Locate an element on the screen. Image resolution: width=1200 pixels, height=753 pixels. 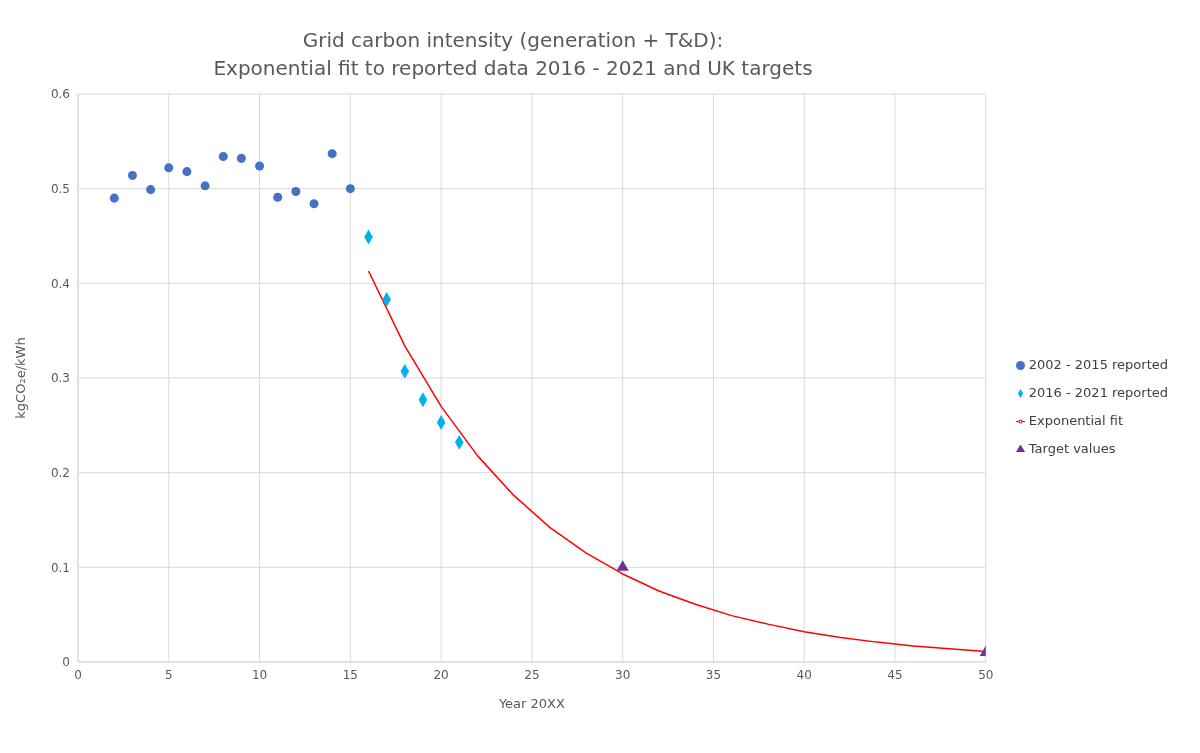
x-tick-label: 50 is located at coordinates (986, 674).